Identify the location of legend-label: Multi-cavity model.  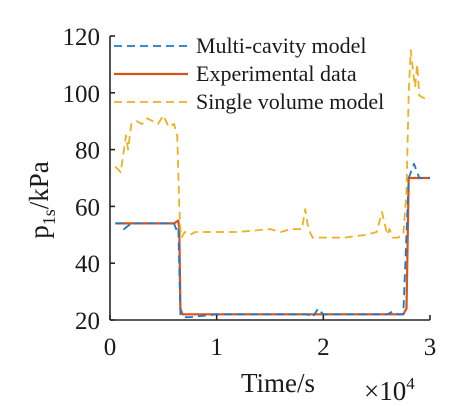
(281, 45).